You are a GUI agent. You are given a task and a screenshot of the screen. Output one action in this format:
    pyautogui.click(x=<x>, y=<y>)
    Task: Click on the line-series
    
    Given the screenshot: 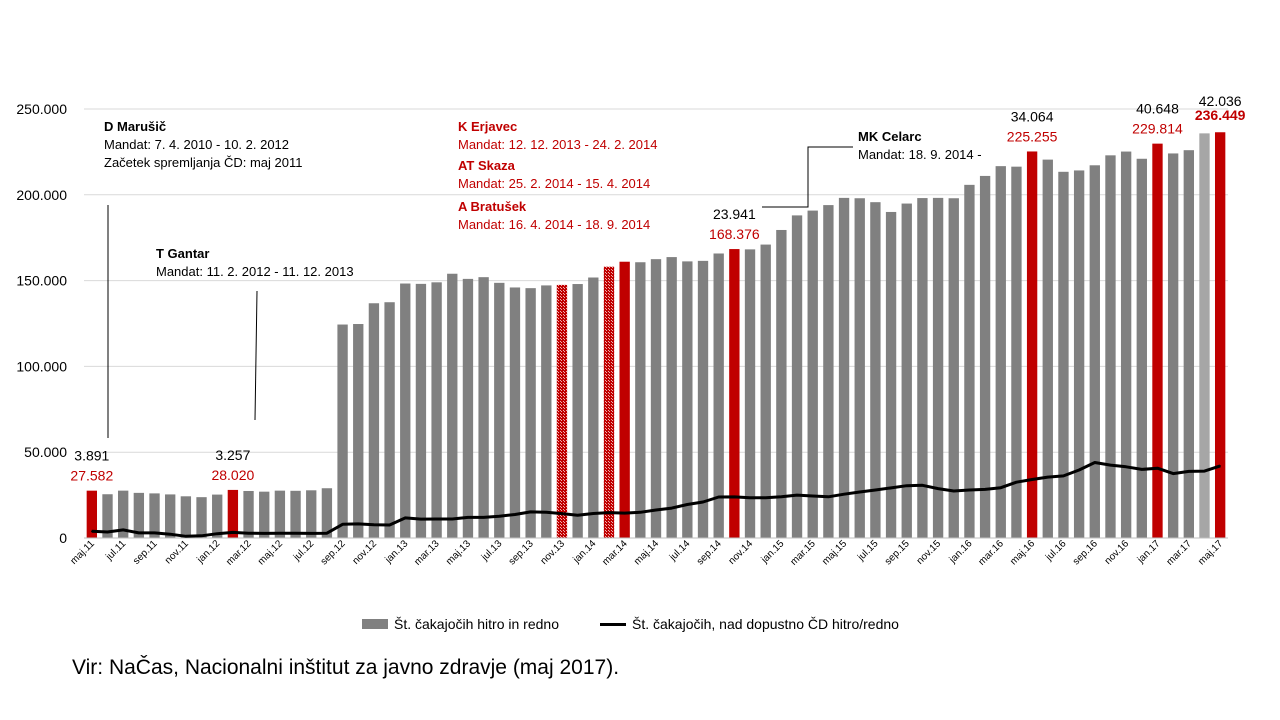 What is the action you would take?
    pyautogui.click(x=656, y=499)
    